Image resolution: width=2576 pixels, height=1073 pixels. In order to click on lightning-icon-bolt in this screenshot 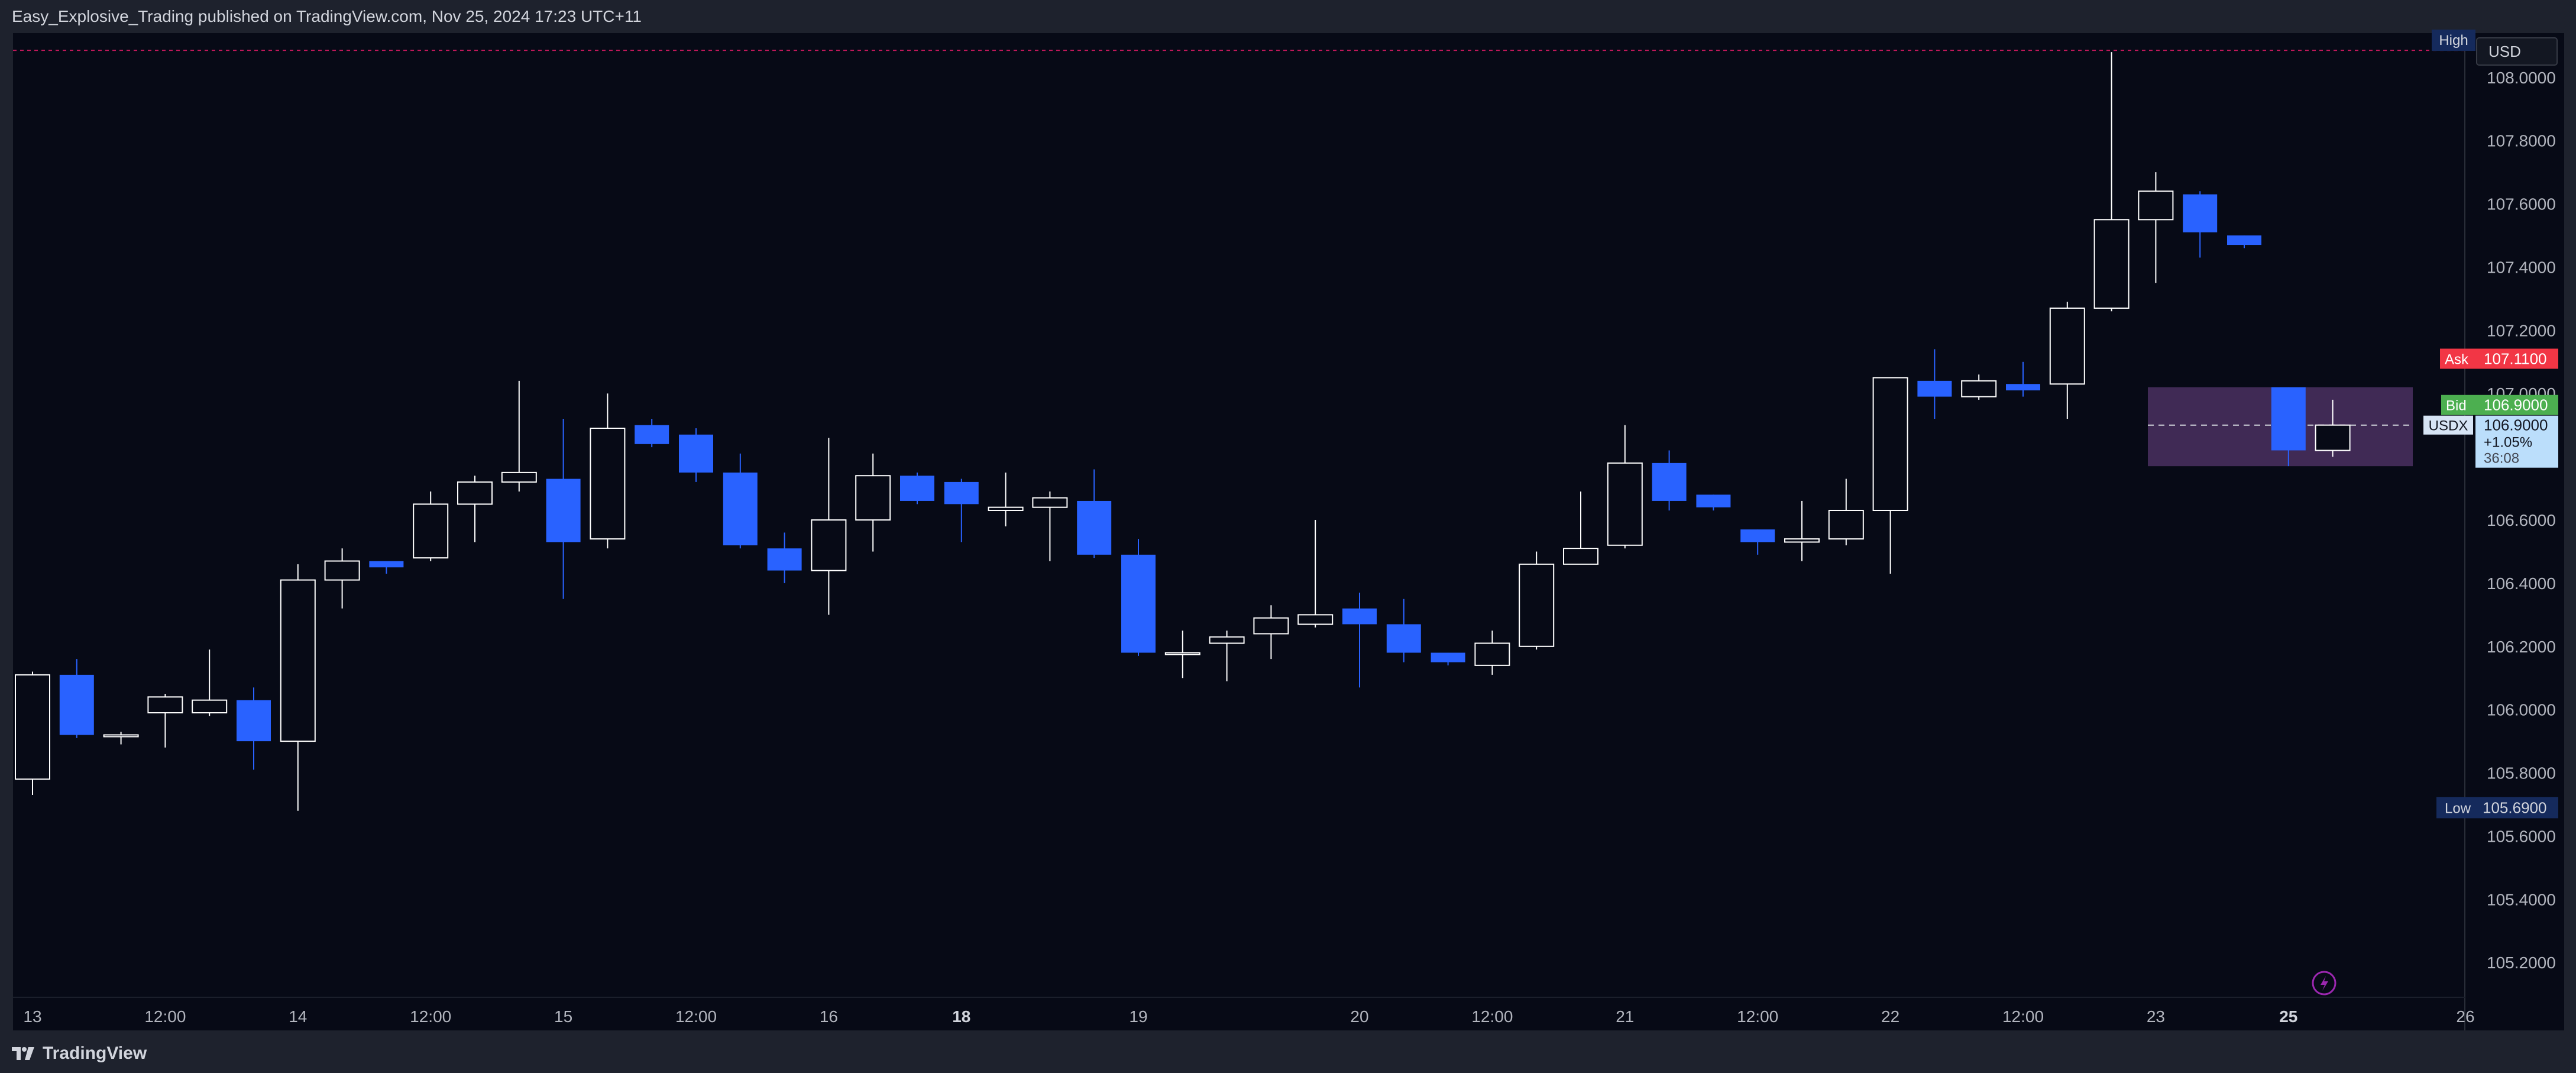, I will do `click(2324, 983)`.